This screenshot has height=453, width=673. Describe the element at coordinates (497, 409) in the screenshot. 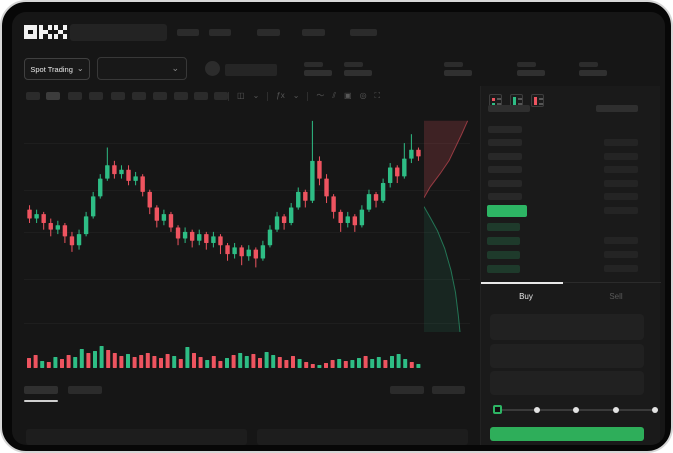

I see `slider-handle` at that location.